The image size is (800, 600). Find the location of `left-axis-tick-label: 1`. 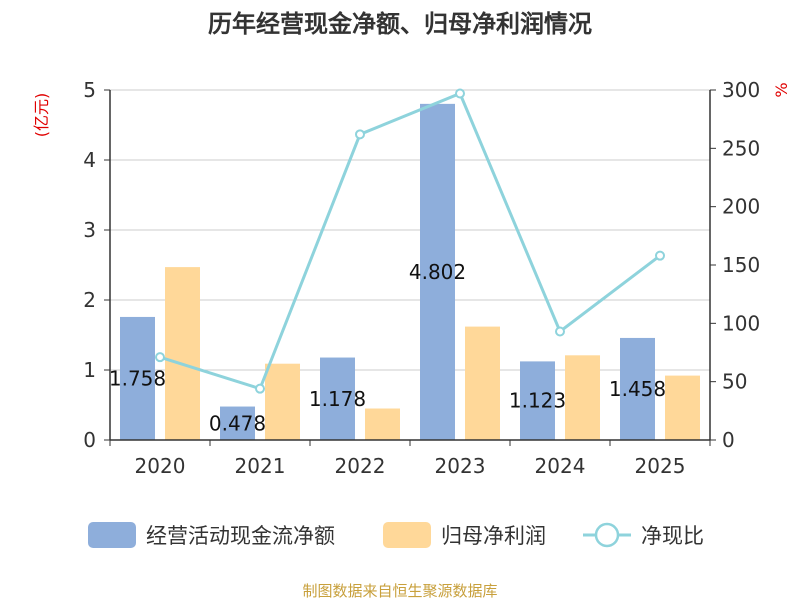

left-axis-tick-label: 1 is located at coordinates (89, 370).